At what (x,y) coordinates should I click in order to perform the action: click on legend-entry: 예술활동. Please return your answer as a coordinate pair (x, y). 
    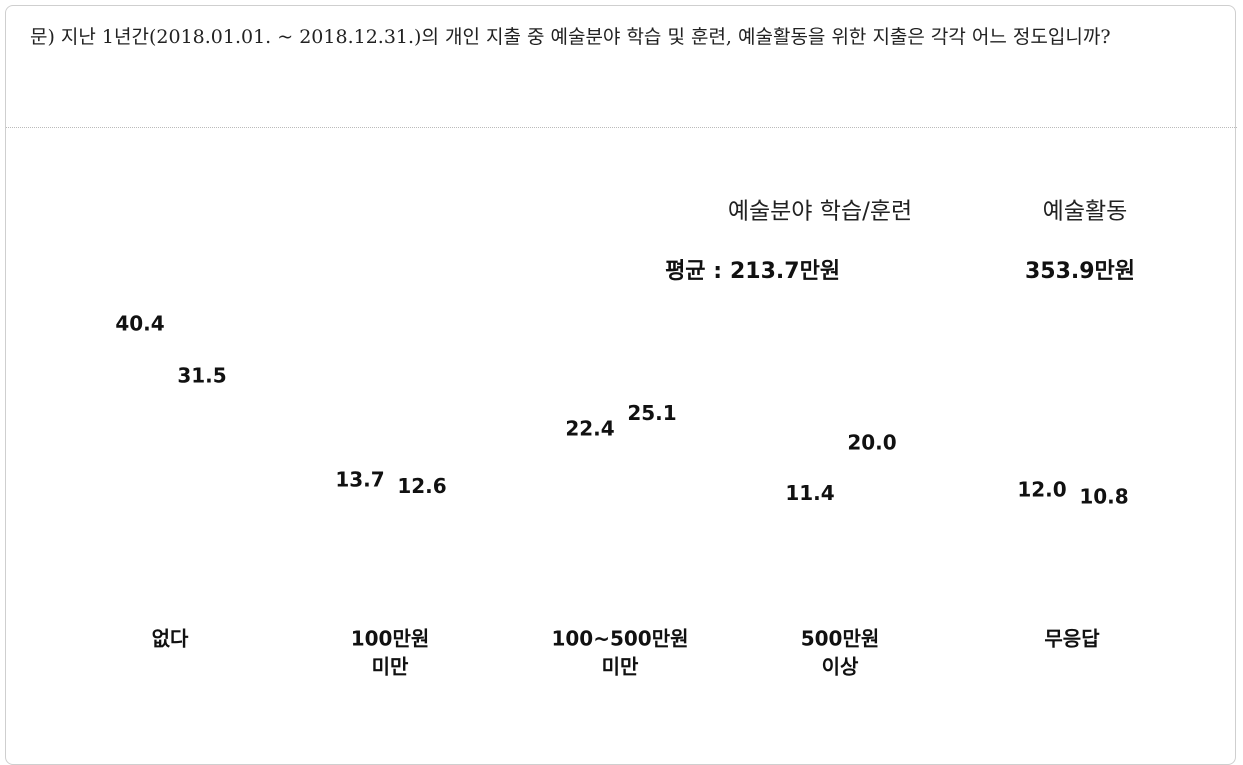
    Looking at the image, I should click on (1085, 212).